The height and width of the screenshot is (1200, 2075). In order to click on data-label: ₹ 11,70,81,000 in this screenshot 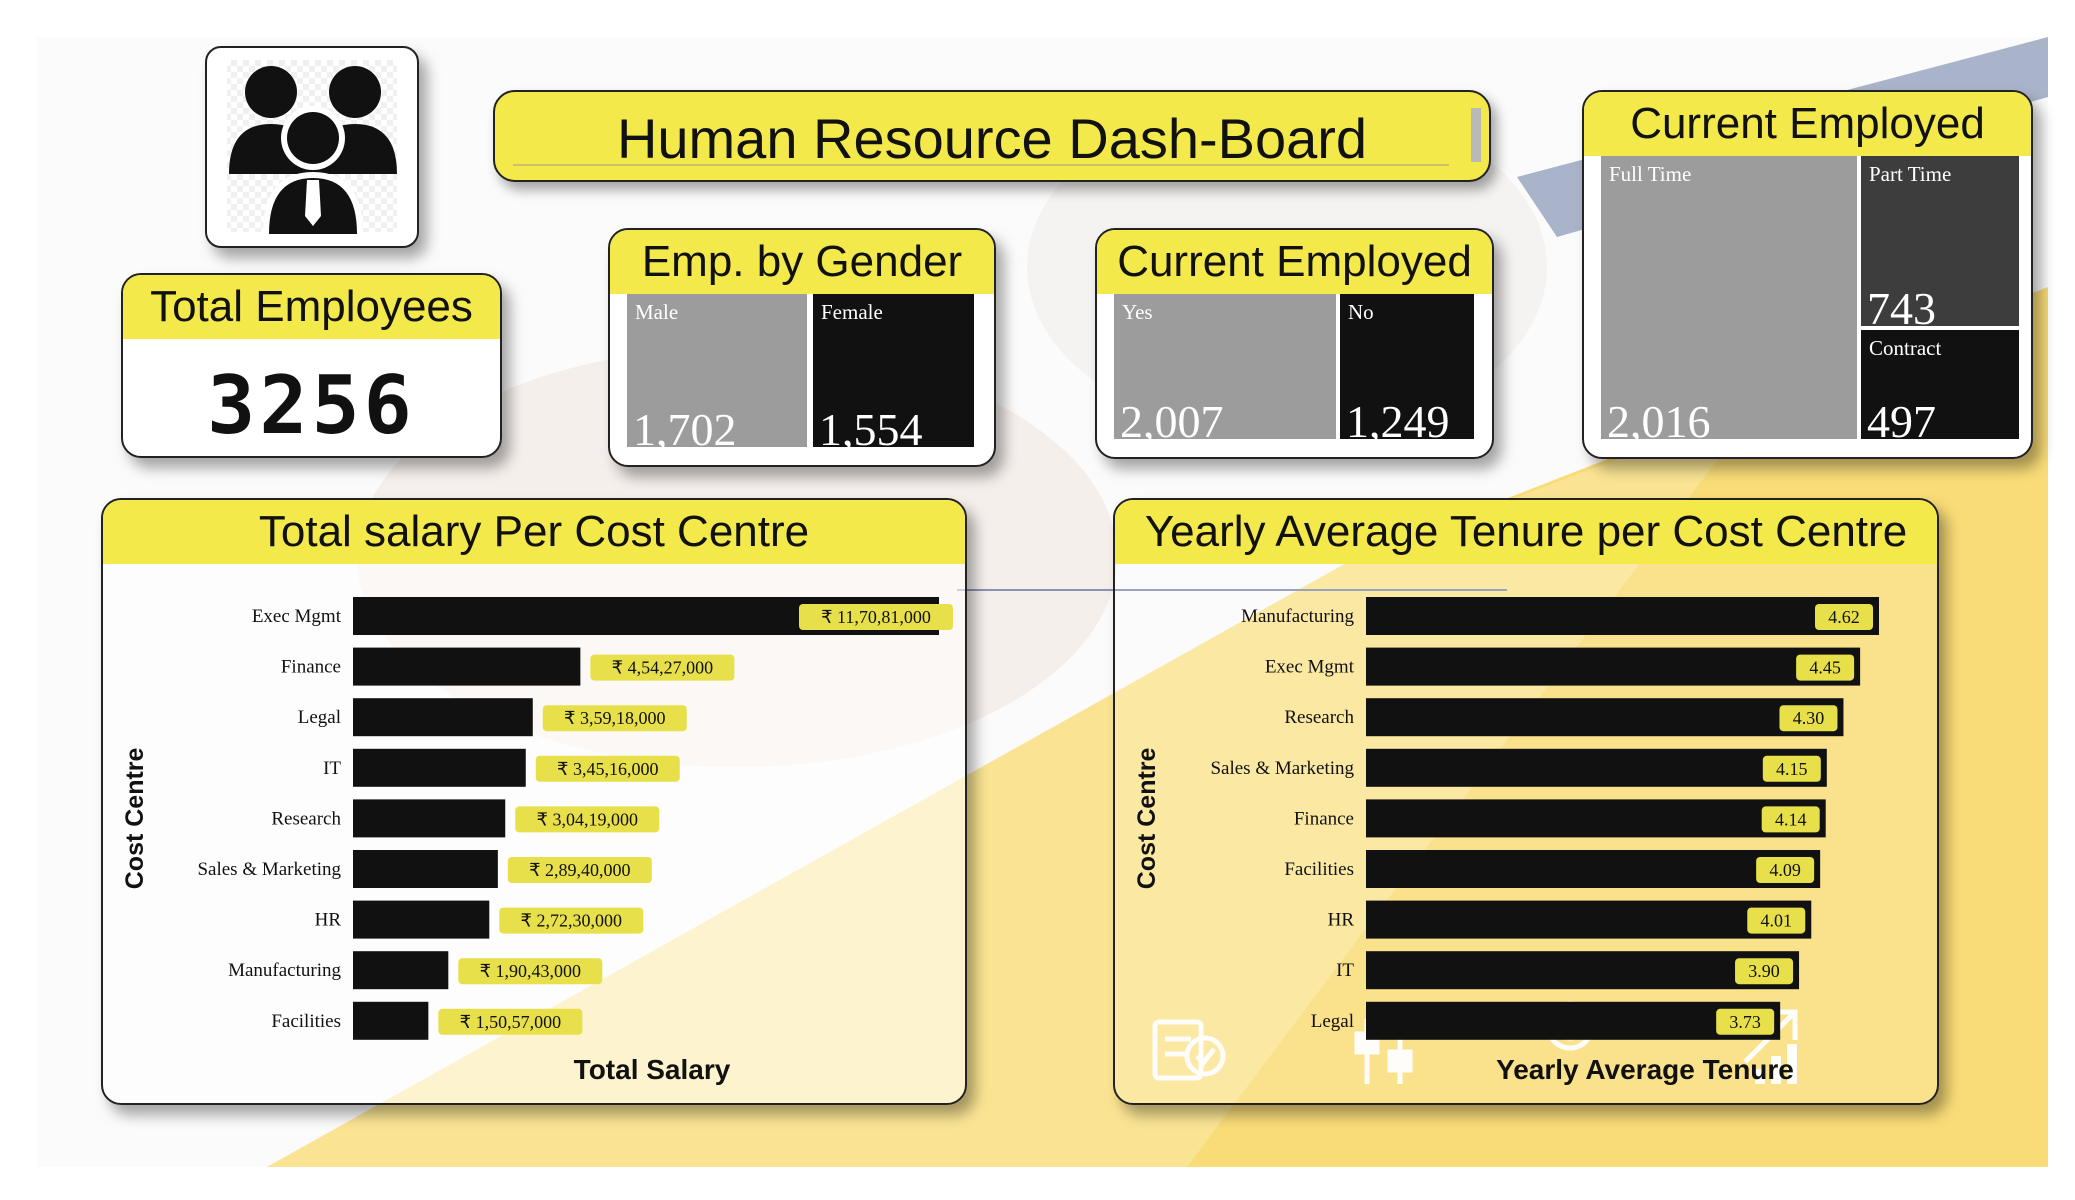, I will do `click(876, 617)`.